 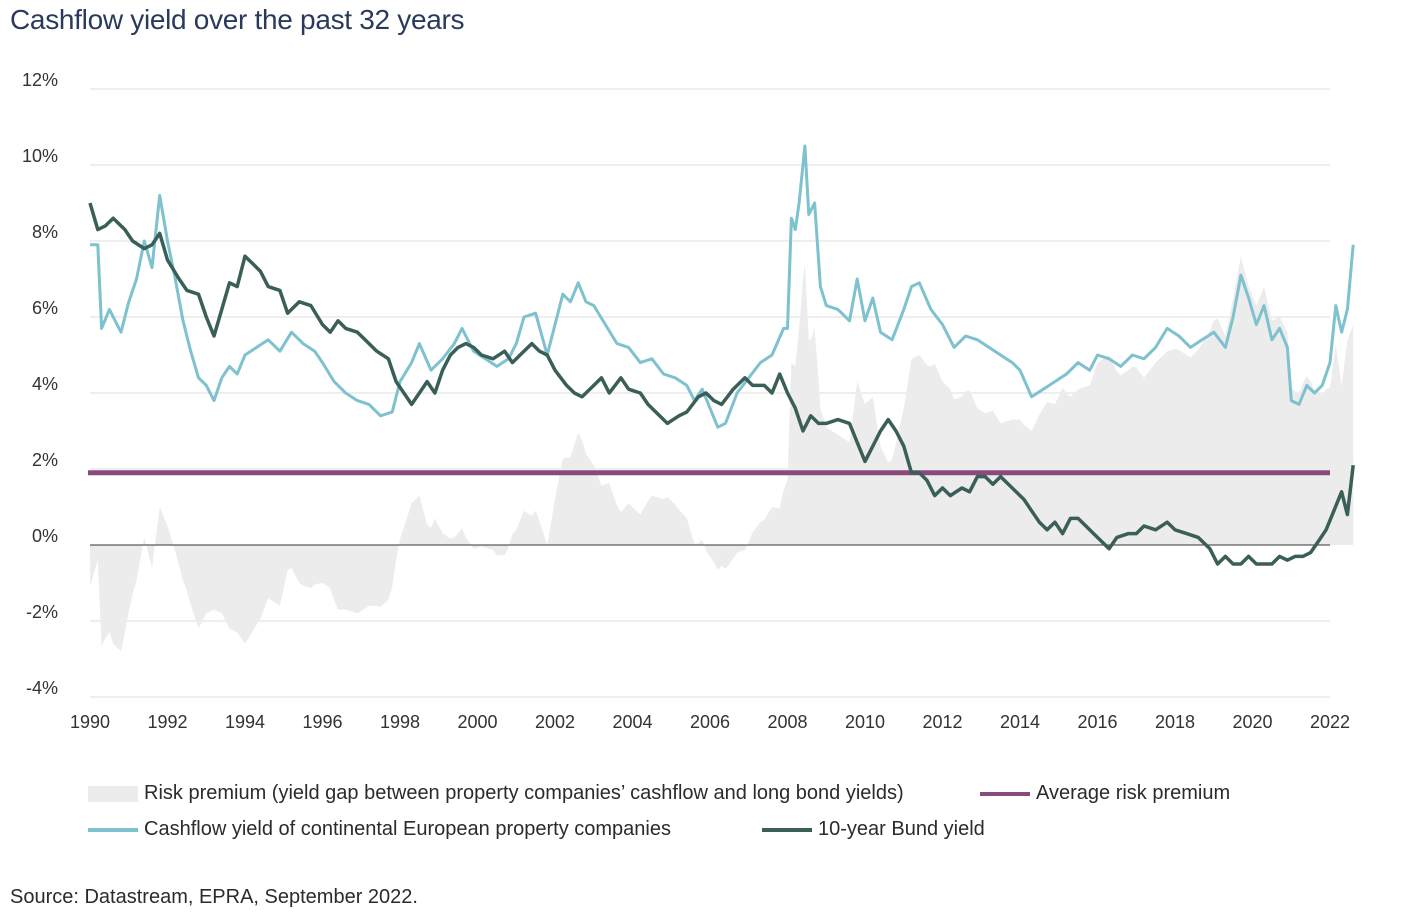 I want to click on y-axis-labels: 12% 10% 8% 6% 4% 2% 0% -2% -4%, so click(x=40, y=384).